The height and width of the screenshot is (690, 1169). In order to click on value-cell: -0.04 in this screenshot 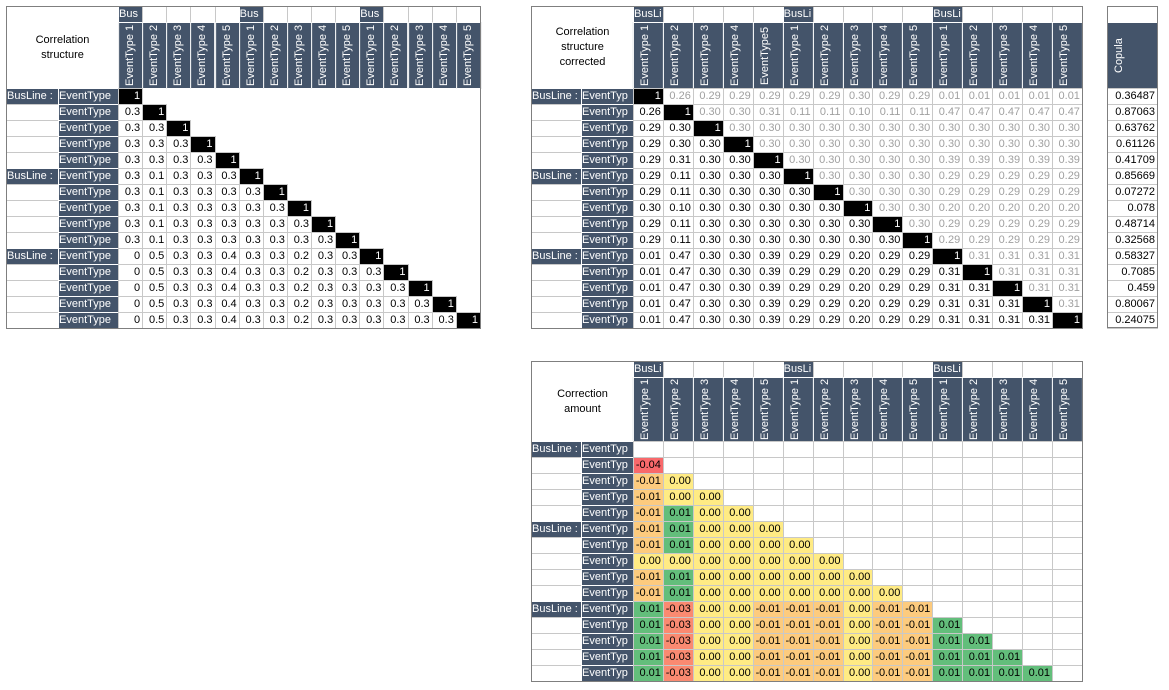, I will do `click(648, 465)`.